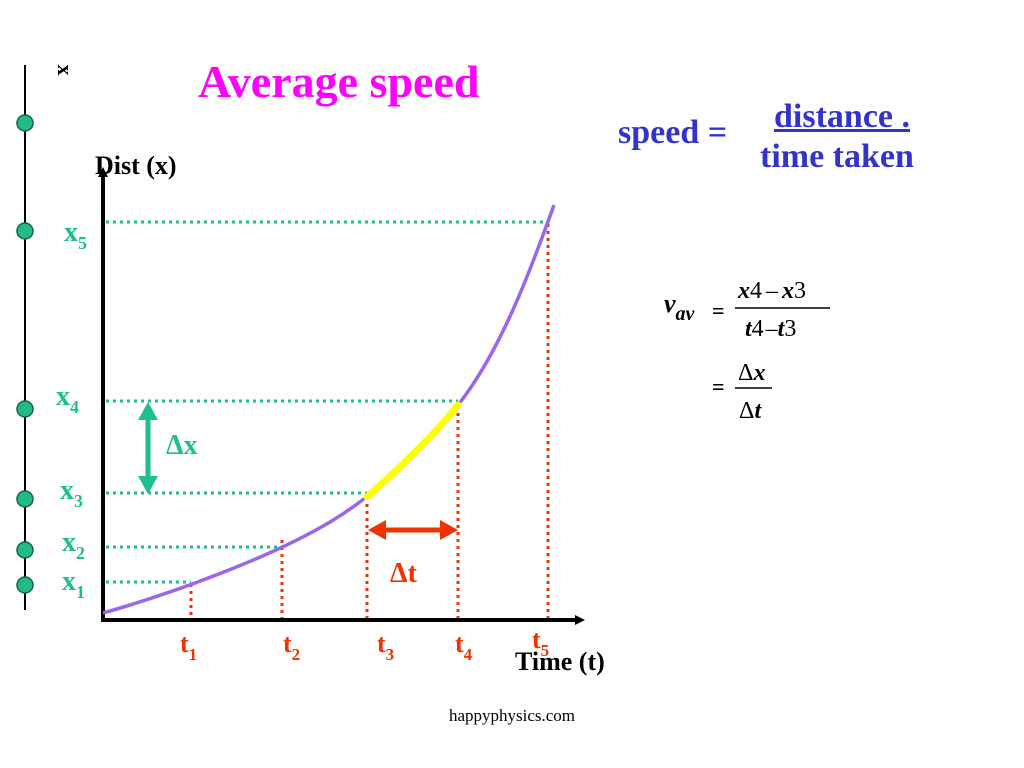 The width and height of the screenshot is (1024, 768). I want to click on footer-credit: happyphysics.com, so click(512, 715).